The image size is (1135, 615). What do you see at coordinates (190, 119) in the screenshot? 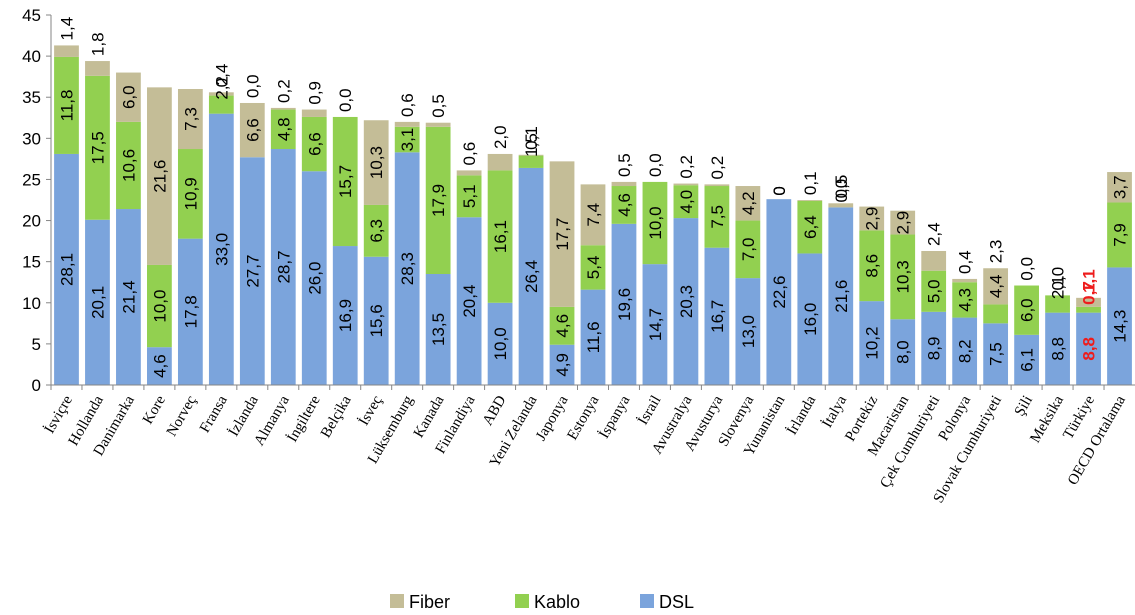
I see `value-label-fiber-norvec: 7,3` at bounding box center [190, 119].